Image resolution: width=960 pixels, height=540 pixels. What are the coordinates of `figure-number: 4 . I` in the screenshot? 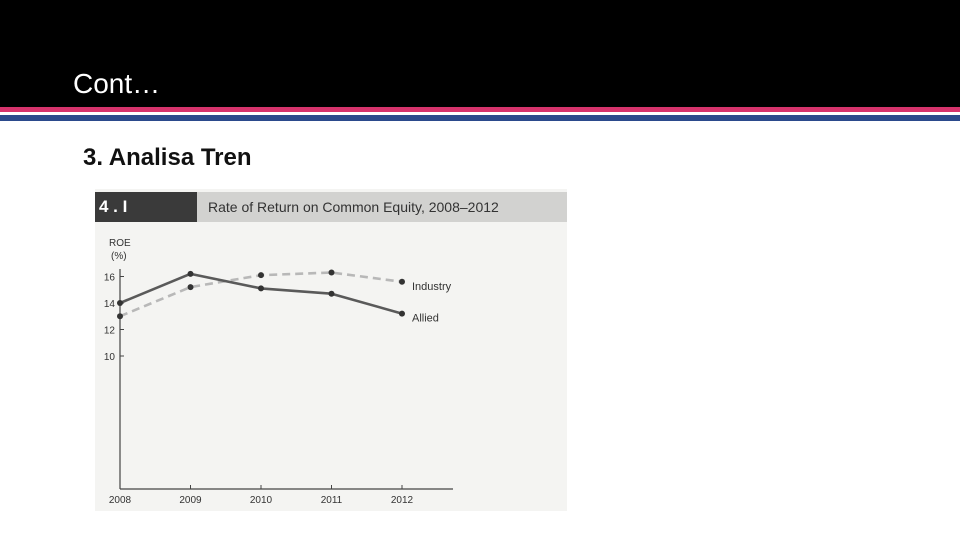 It's located at (146, 207).